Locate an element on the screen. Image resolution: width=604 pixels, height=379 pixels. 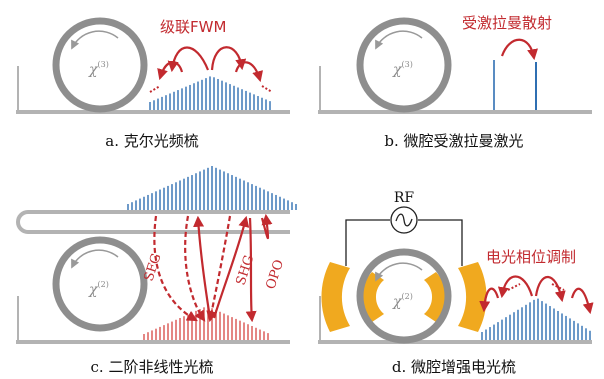
annotation-a: 级联FWM is located at coordinates (193, 27).